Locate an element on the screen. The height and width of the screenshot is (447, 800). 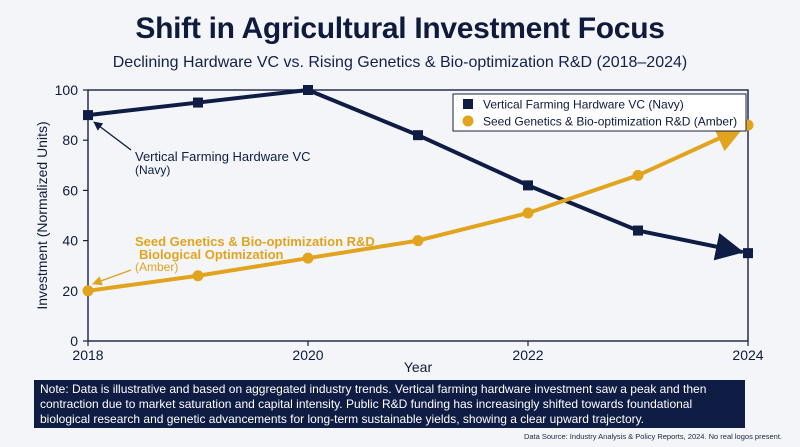
y-tick-label: 80 is located at coordinates (70, 140).